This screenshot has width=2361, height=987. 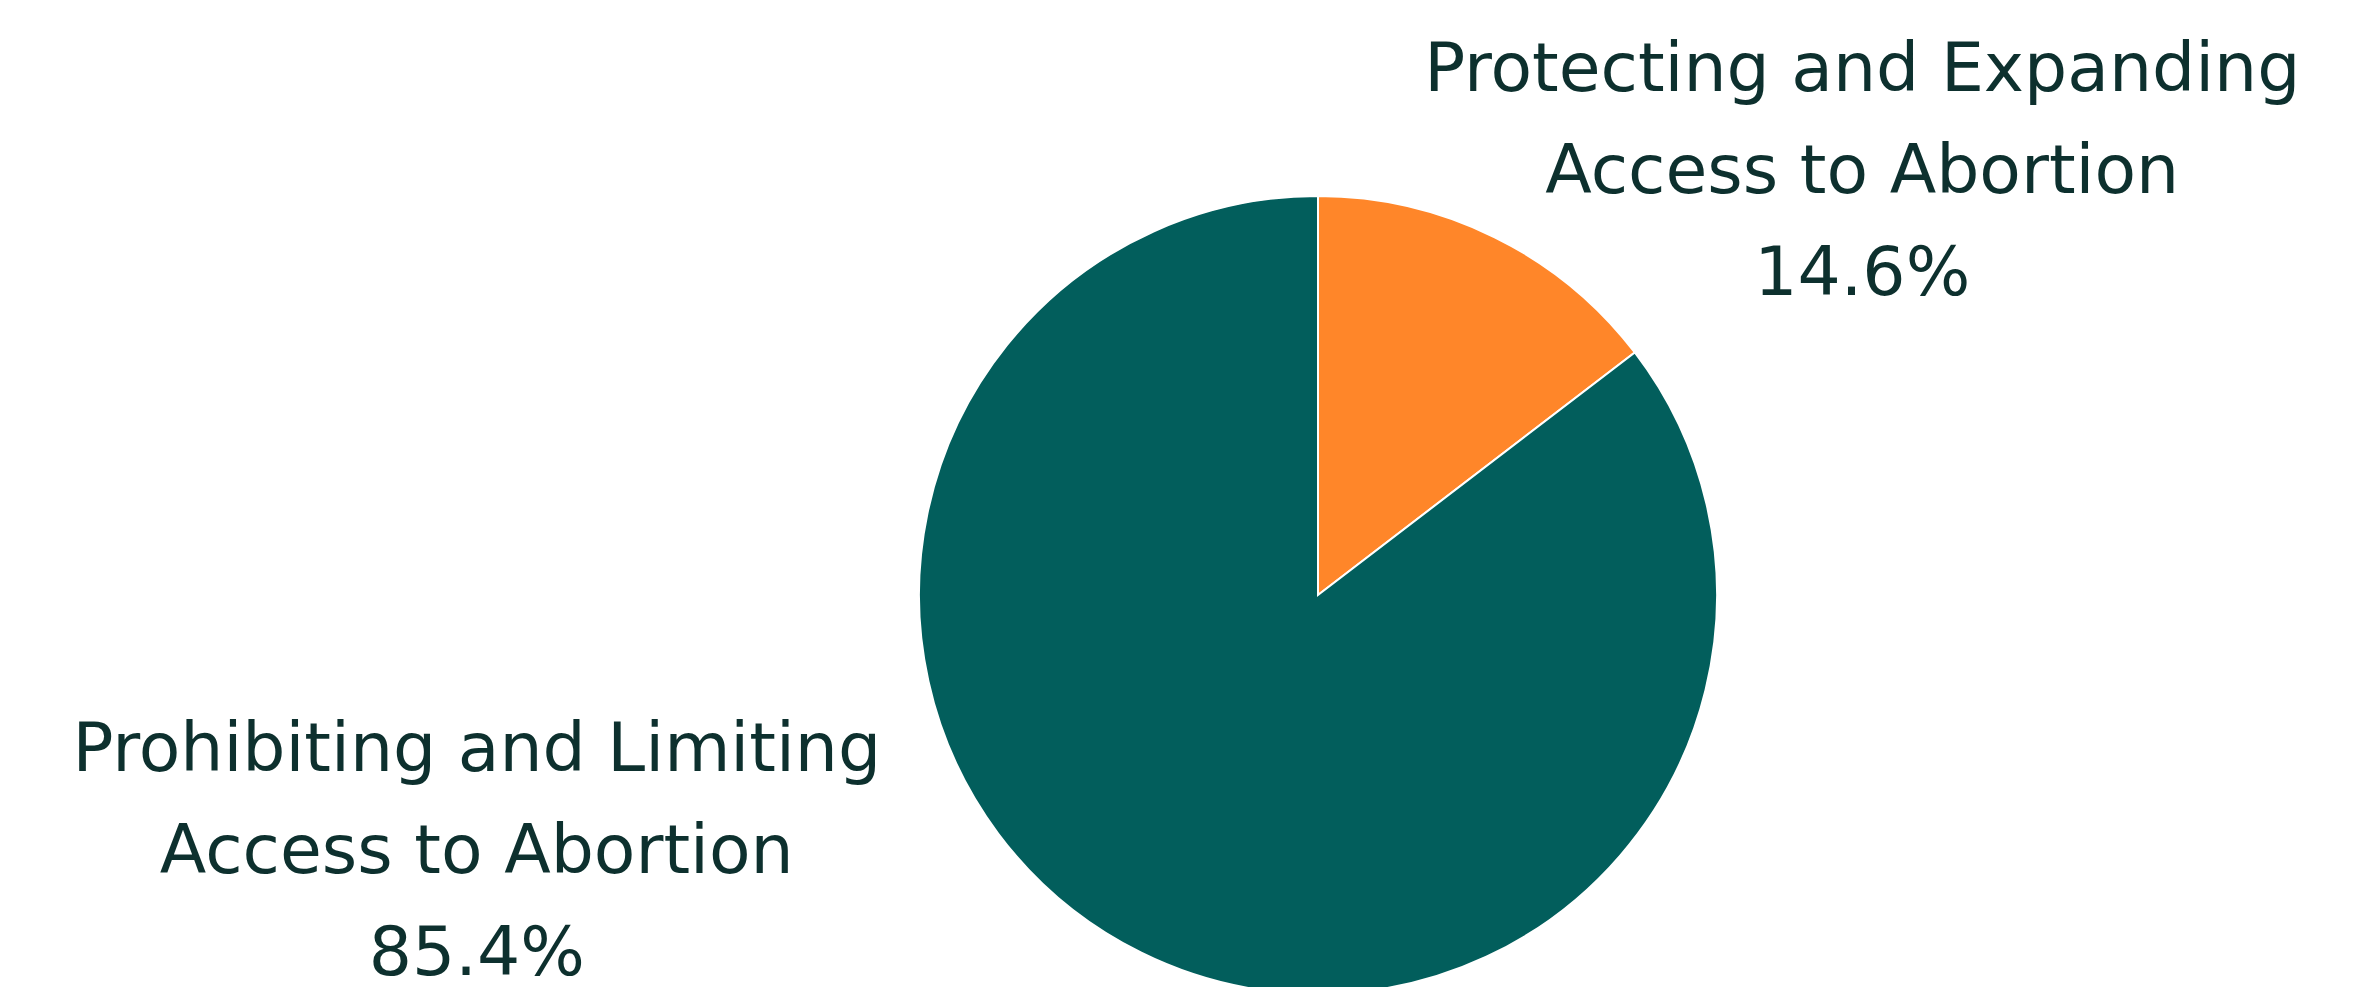 I want to click on slice-label: Protecting and Expanding Access to Abortion, so click(x=1862, y=118).